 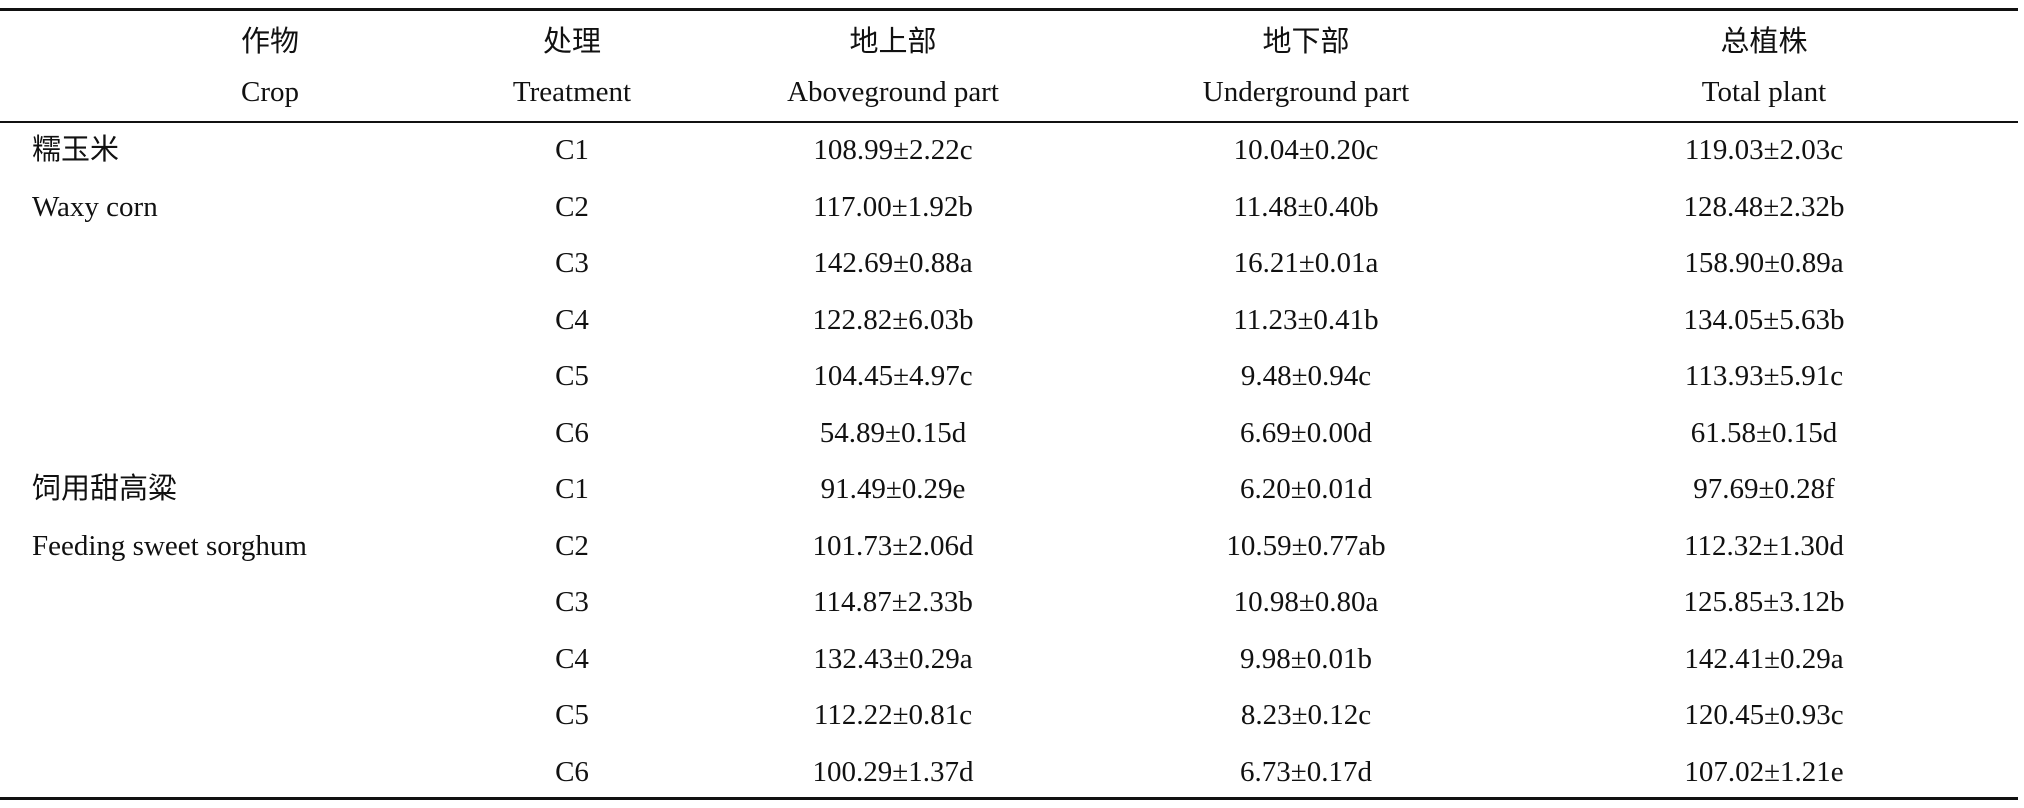 What do you see at coordinates (1306, 150) in the screenshot?
I see `value-cell: 10.04±0.20c` at bounding box center [1306, 150].